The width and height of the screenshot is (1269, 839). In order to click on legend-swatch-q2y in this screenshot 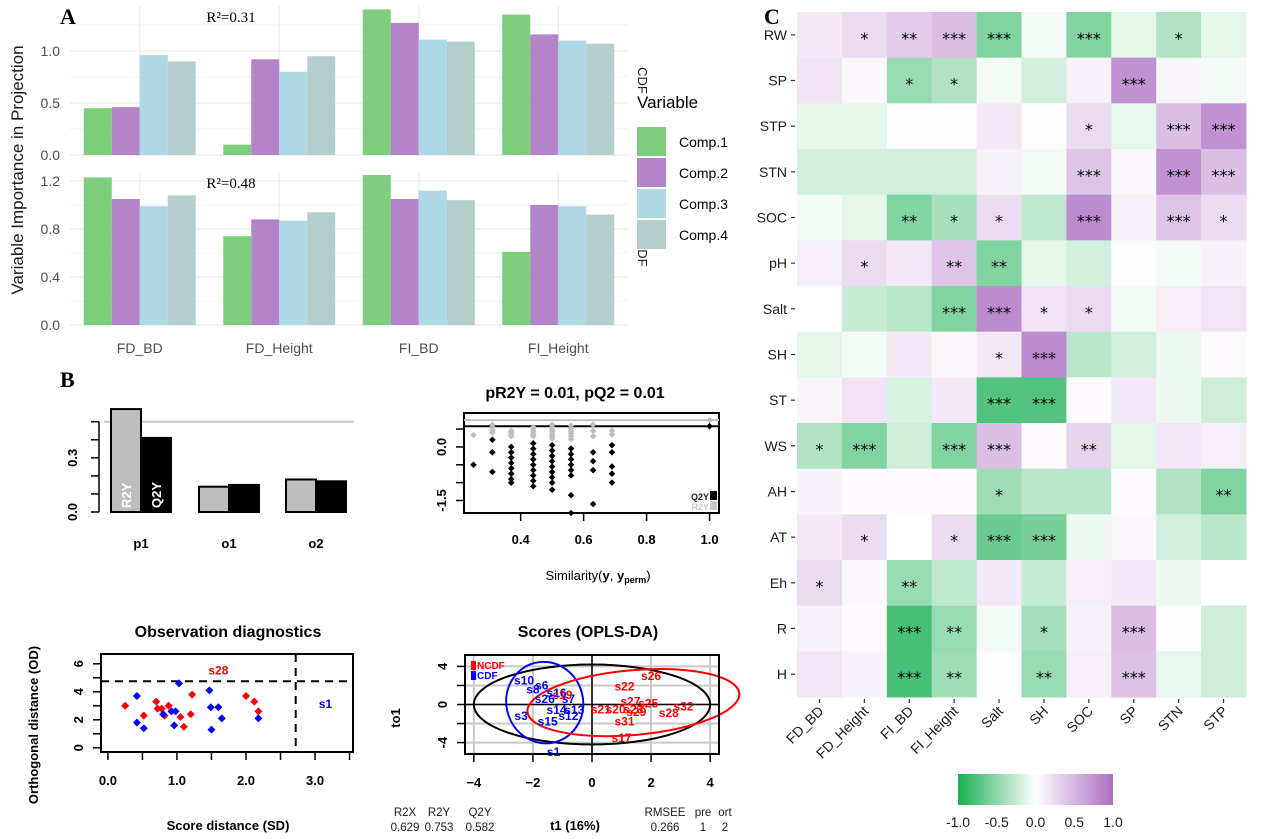, I will do `click(713, 495)`.